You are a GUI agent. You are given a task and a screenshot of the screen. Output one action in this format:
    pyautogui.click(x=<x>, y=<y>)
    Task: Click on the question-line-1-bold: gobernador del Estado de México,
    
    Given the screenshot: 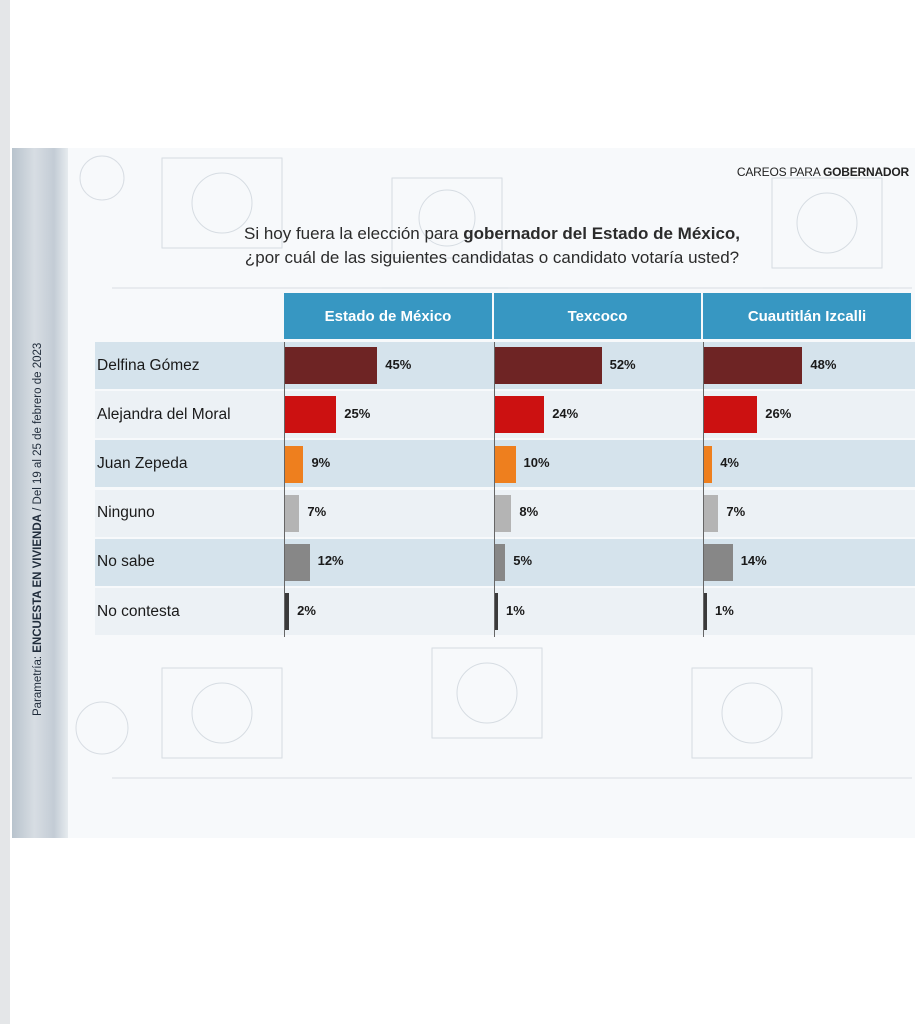 What is the action you would take?
    pyautogui.click(x=602, y=233)
    